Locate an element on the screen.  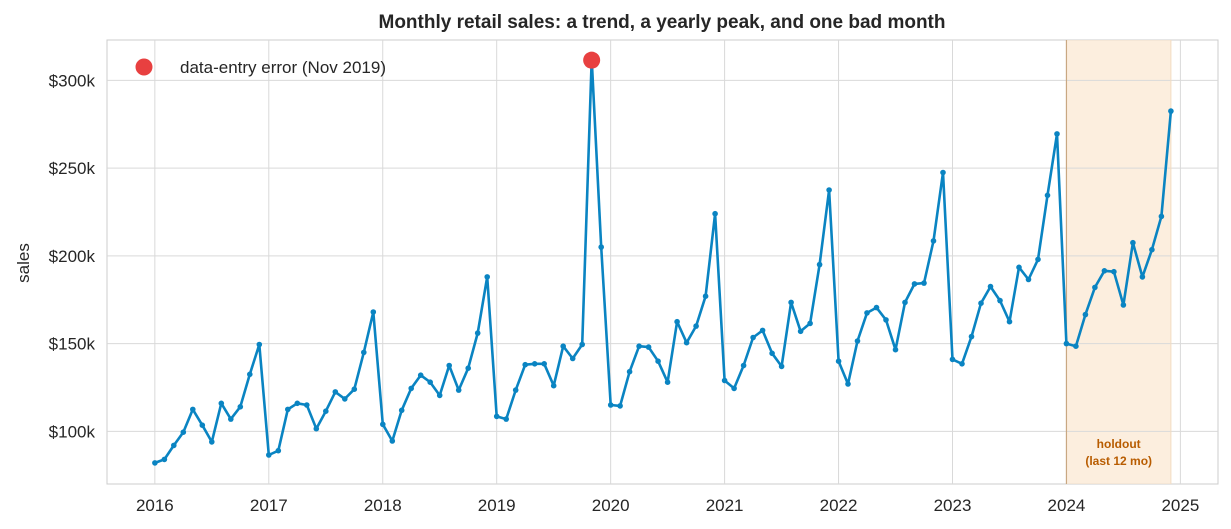
error-point is located at coordinates (592, 60).